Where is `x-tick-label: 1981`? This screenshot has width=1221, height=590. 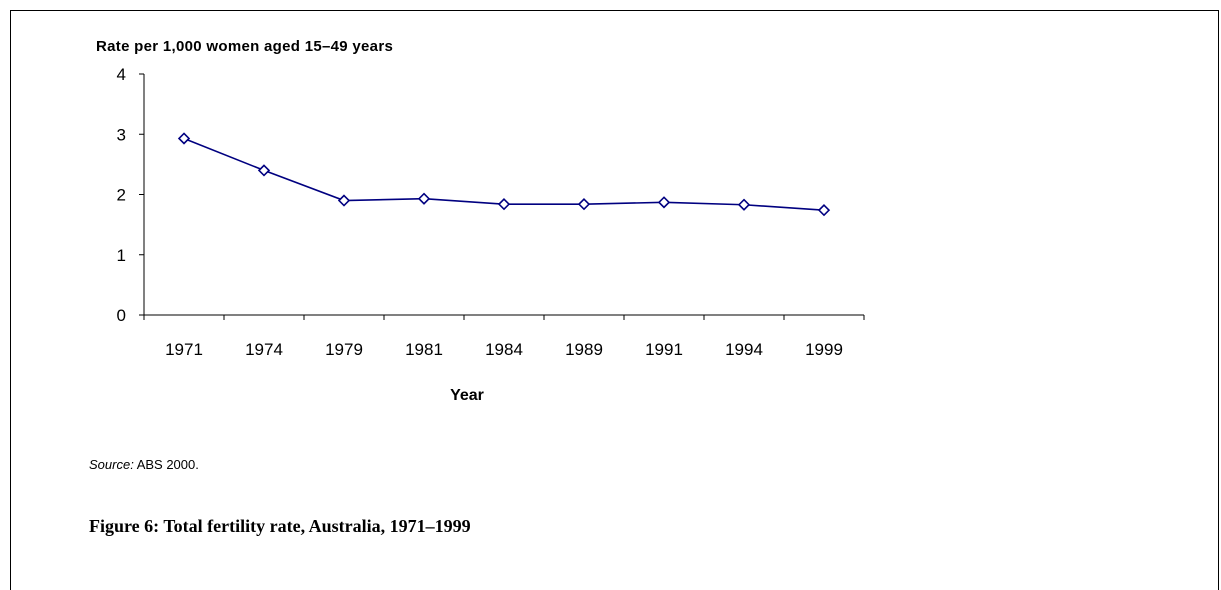
x-tick-label: 1981 is located at coordinates (424, 349).